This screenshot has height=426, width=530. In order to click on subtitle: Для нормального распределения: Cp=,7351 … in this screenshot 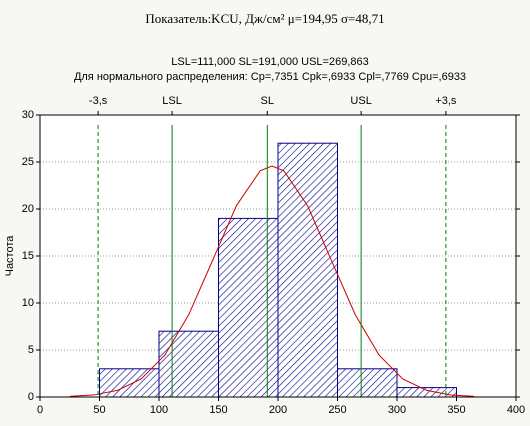, I will do `click(270, 77)`.